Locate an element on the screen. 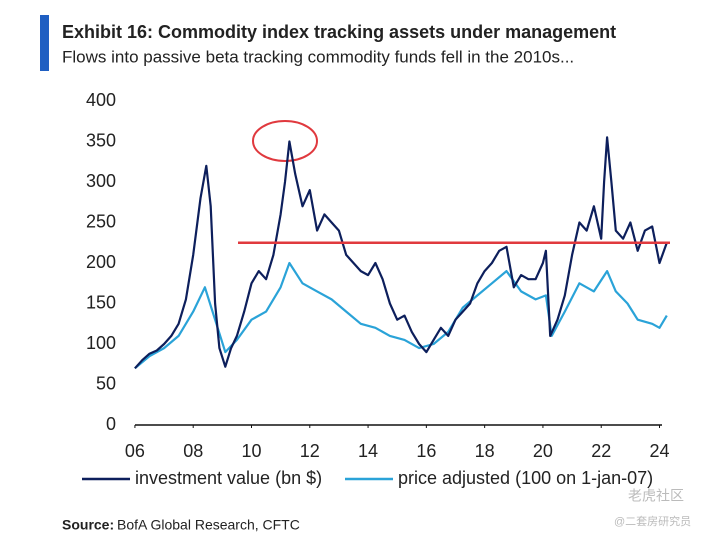 Image resolution: width=711 pixels, height=539 pixels. x-tick-label: 18 is located at coordinates (485, 451).